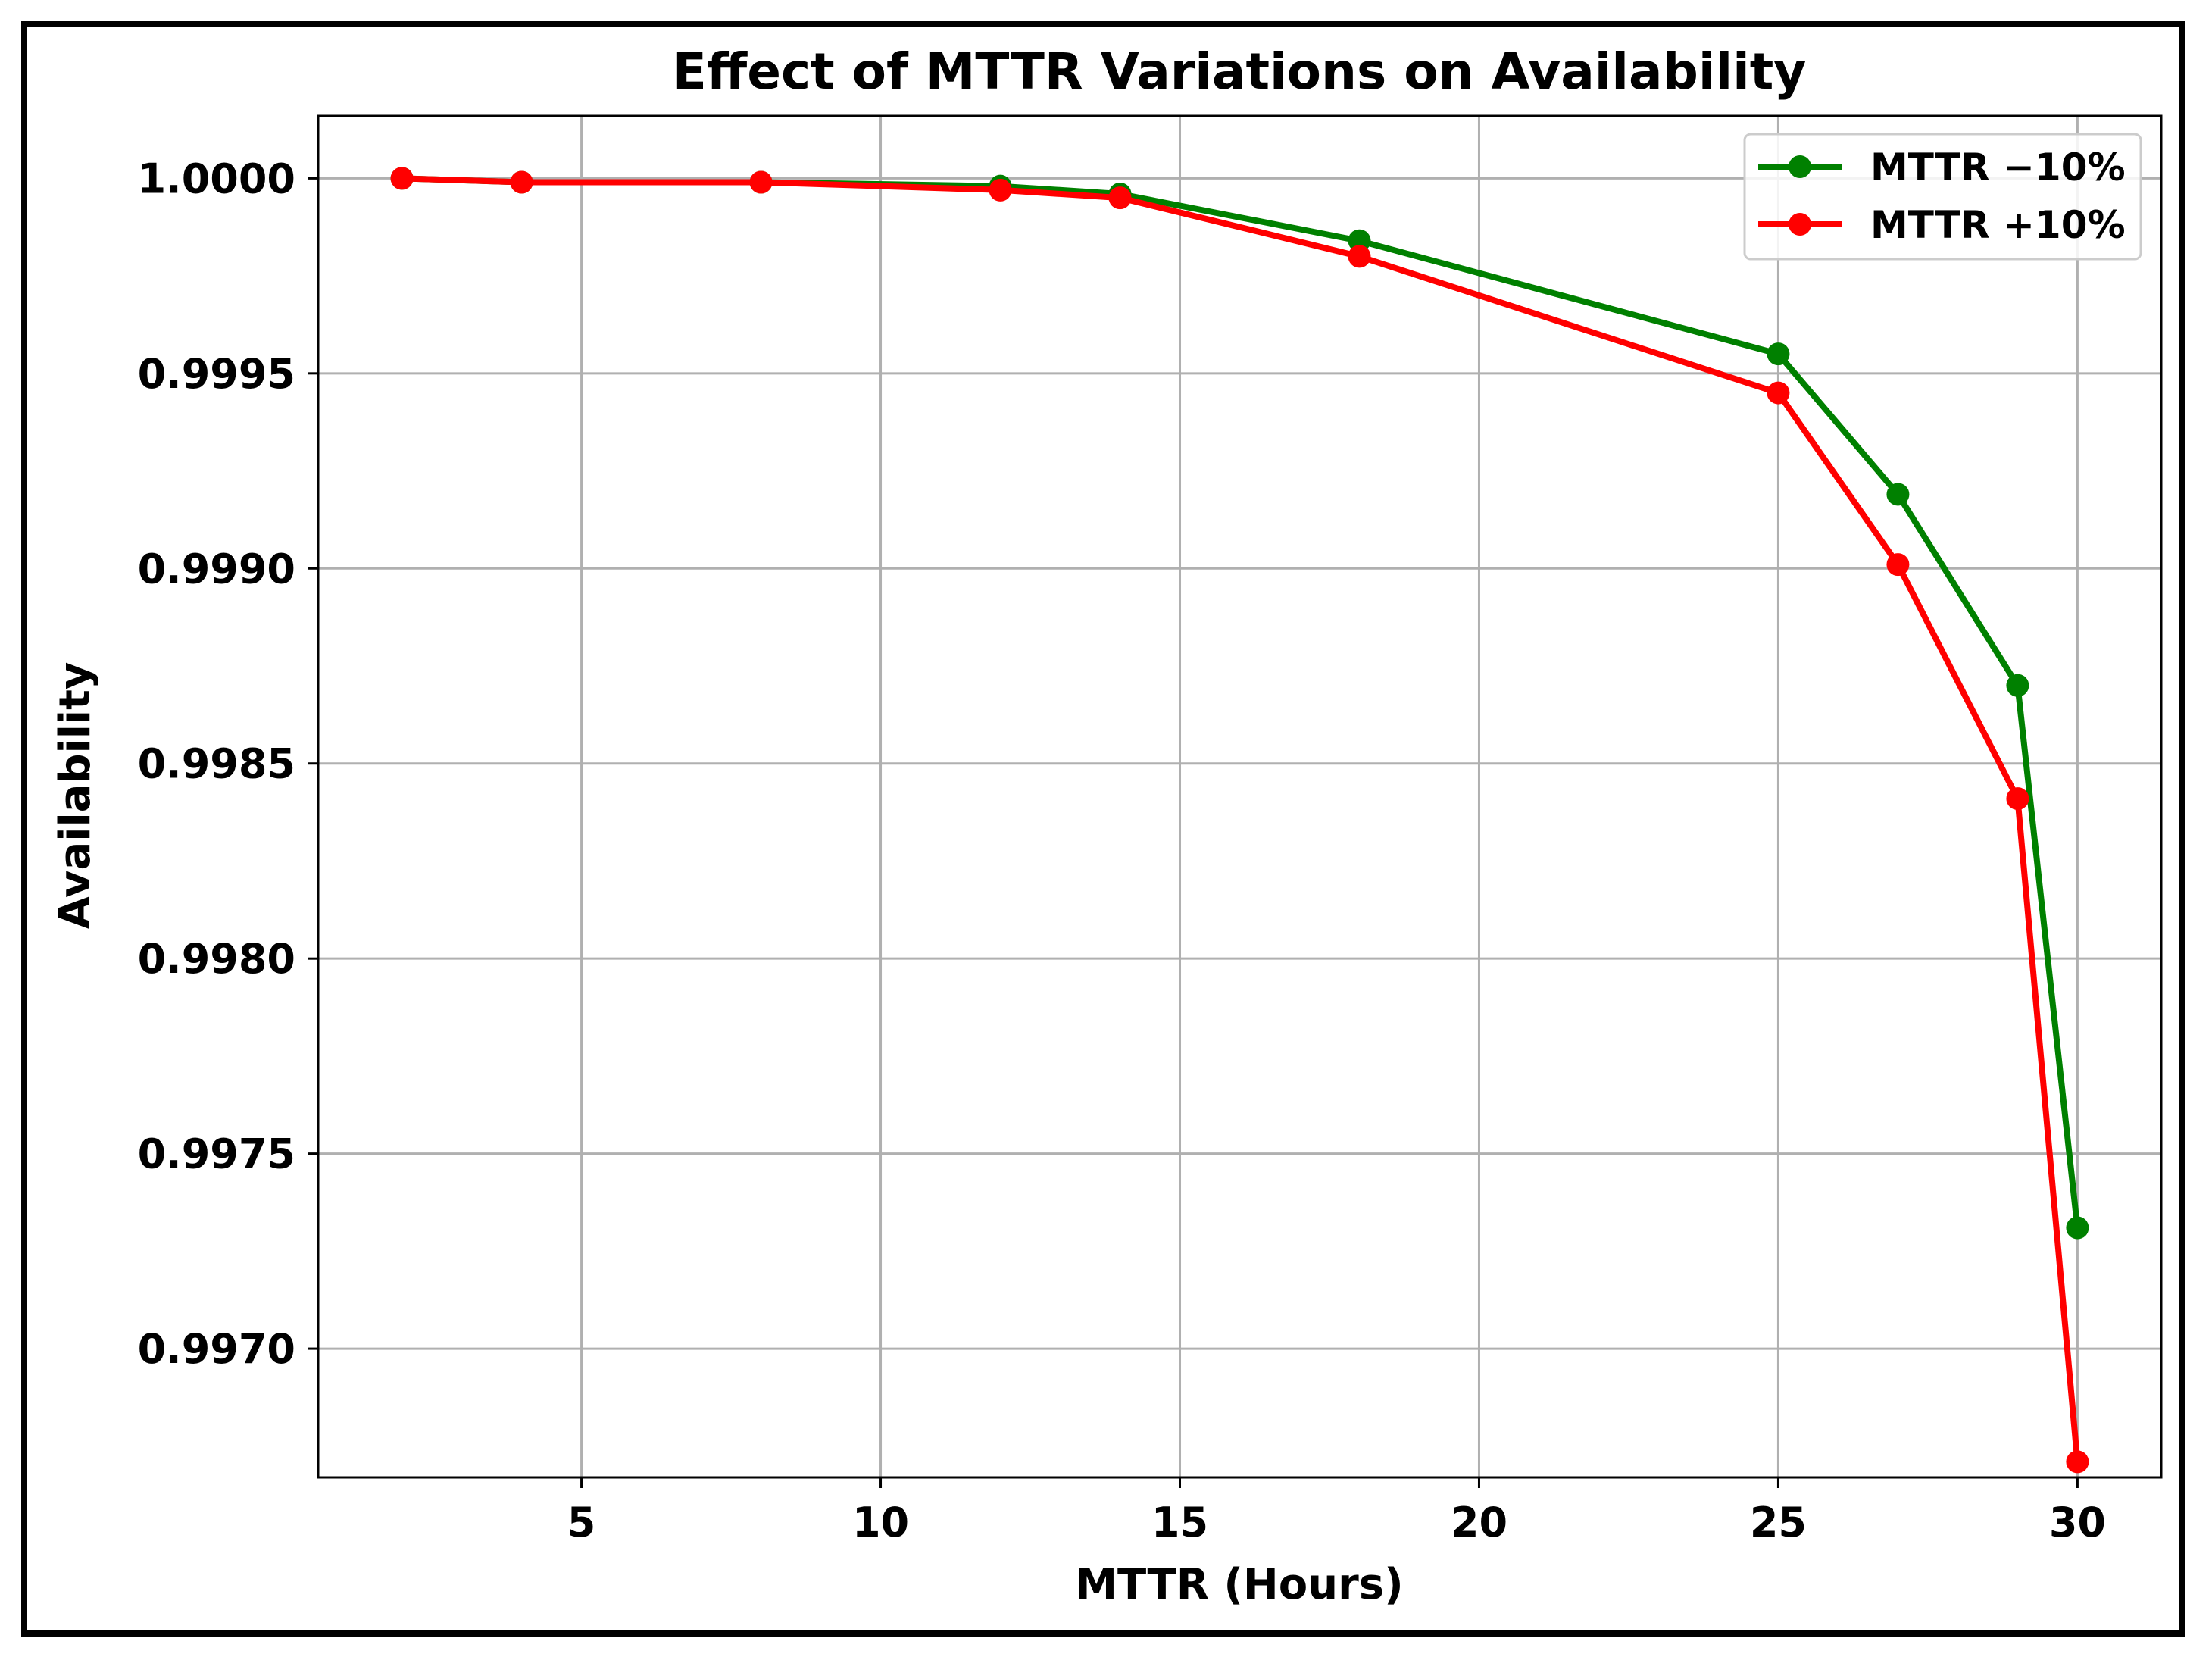 The width and height of the screenshot is (2212, 1660). What do you see at coordinates (1239, 1584) in the screenshot?
I see `x-axis-label: MTTR (Hours)` at bounding box center [1239, 1584].